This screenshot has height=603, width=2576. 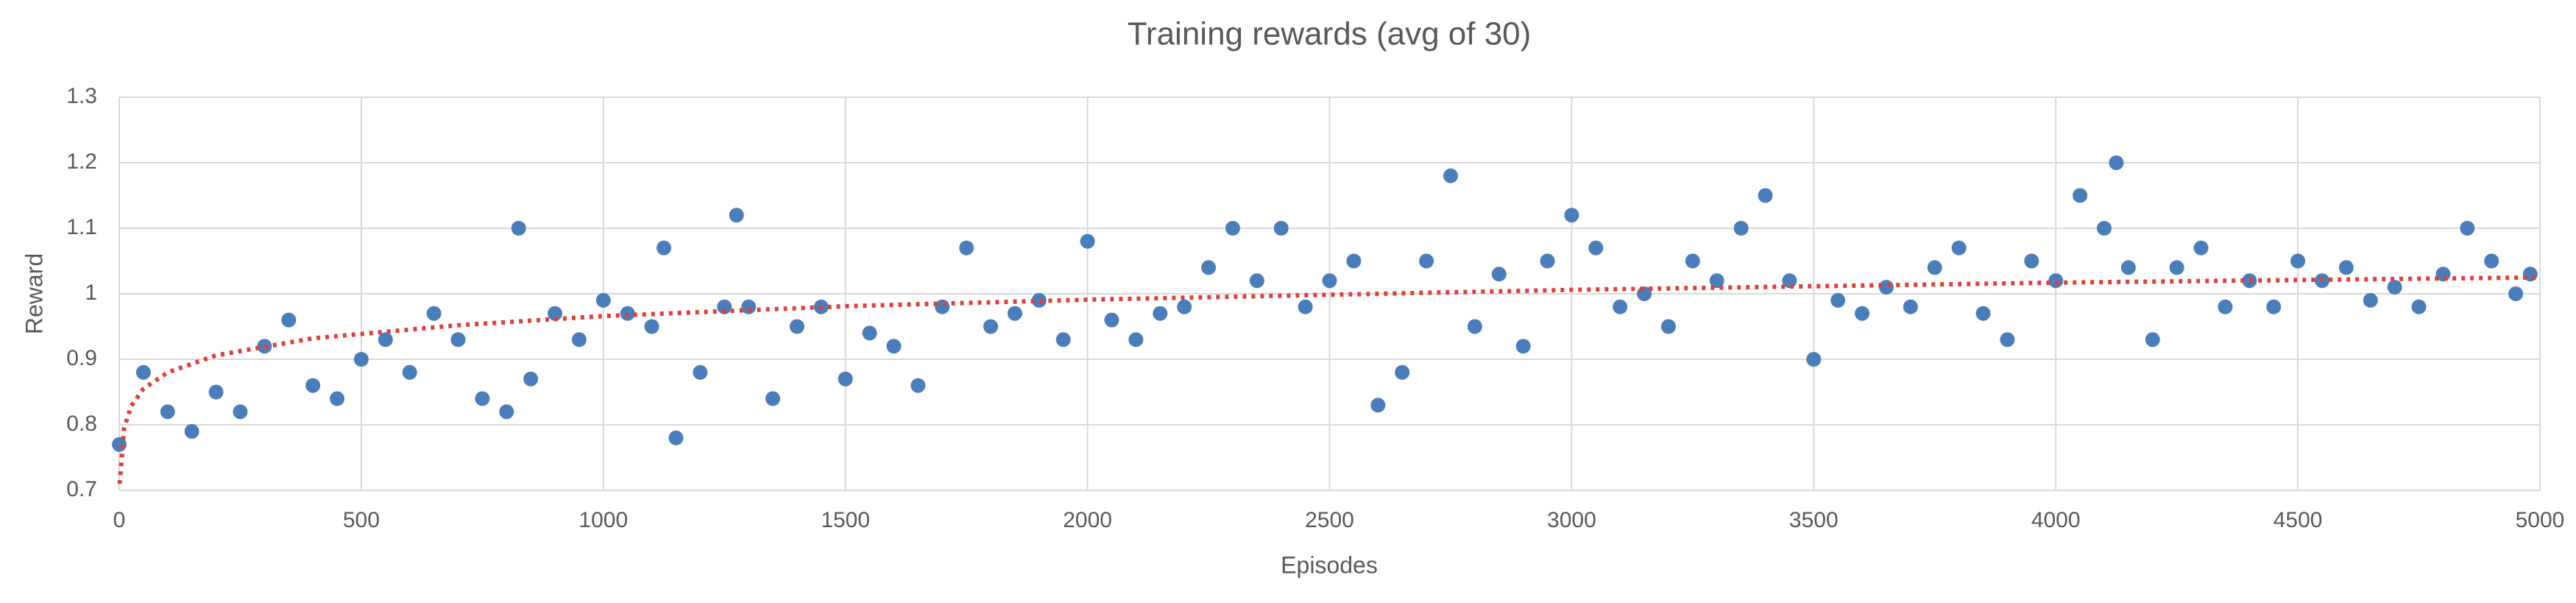 What do you see at coordinates (91, 293) in the screenshot?
I see `y-tick-label: 1` at bounding box center [91, 293].